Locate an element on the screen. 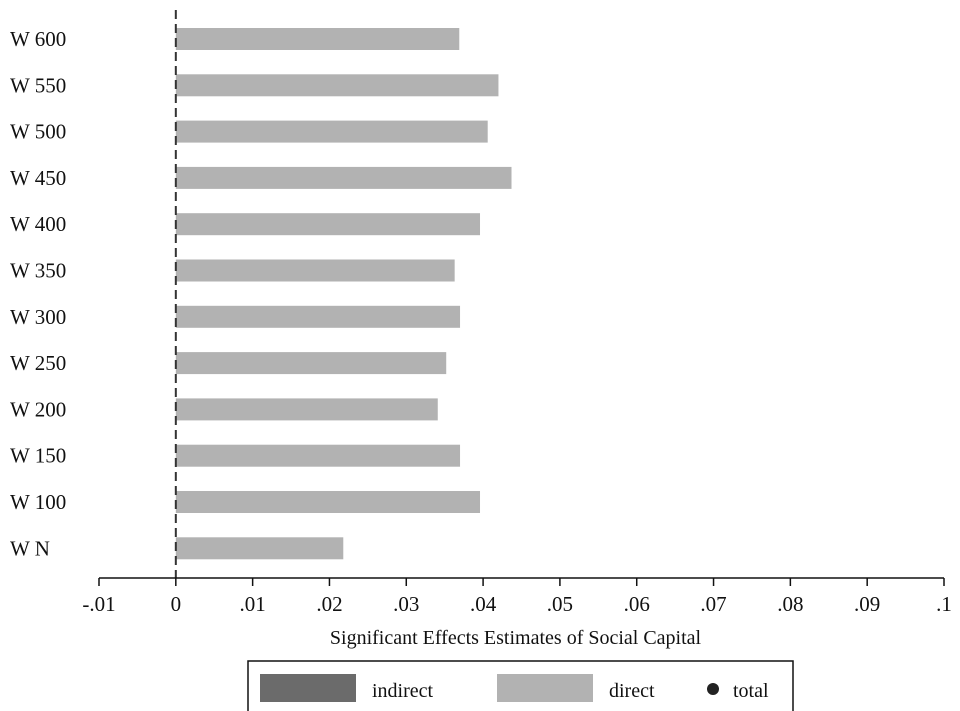 This screenshot has width=960, height=711. bar-direct-w-n is located at coordinates (259, 548).